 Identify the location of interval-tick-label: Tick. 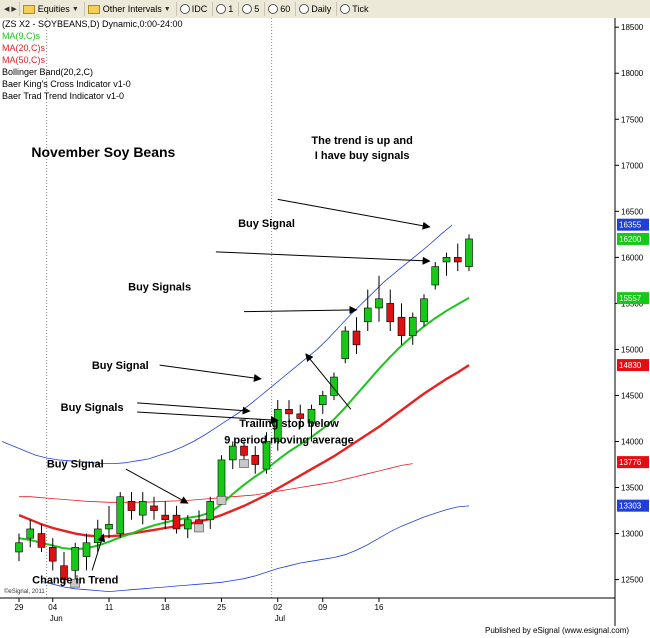
(360, 9).